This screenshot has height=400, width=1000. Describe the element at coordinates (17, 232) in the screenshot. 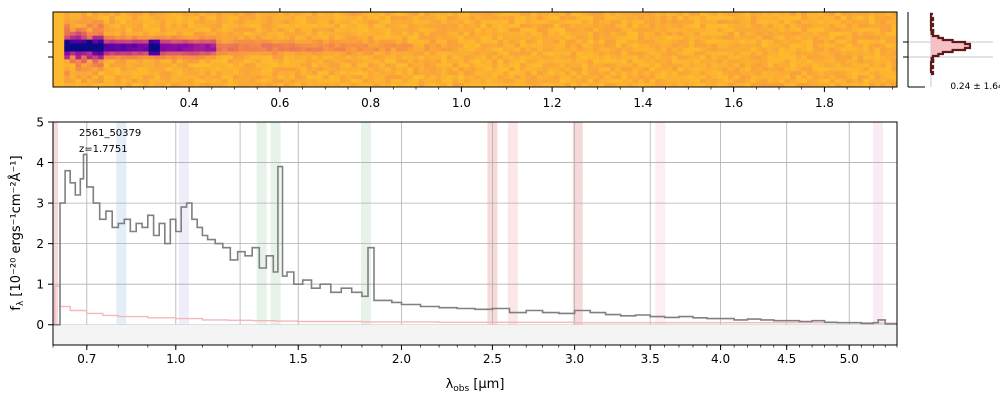

I see `y-axis-label: fλ [10⁻²⁰ ergs⁻¹cm⁻²Å⁻¹]` at that location.